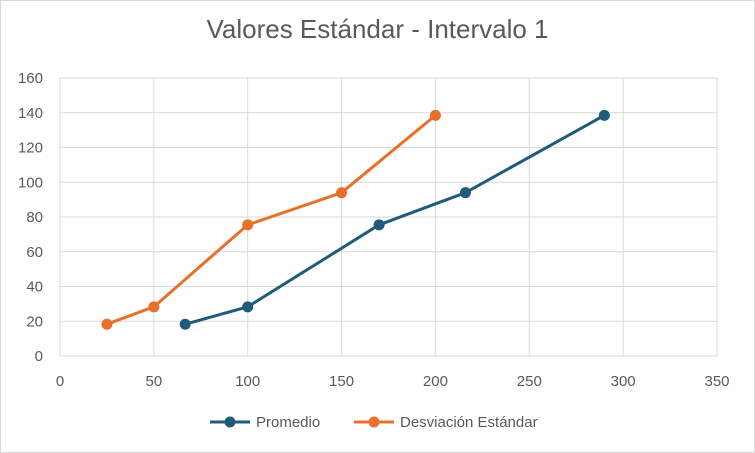 The width and height of the screenshot is (755, 453). What do you see at coordinates (154, 381) in the screenshot?
I see `x-tick-label: 50` at bounding box center [154, 381].